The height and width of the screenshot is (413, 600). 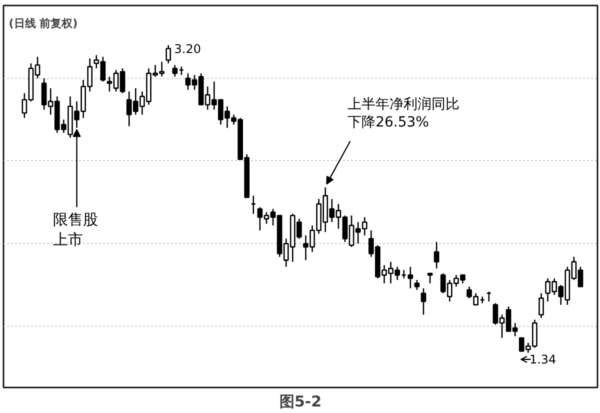 What do you see at coordinates (300, 401) in the screenshot?
I see `caption: 图5-2` at bounding box center [300, 401].